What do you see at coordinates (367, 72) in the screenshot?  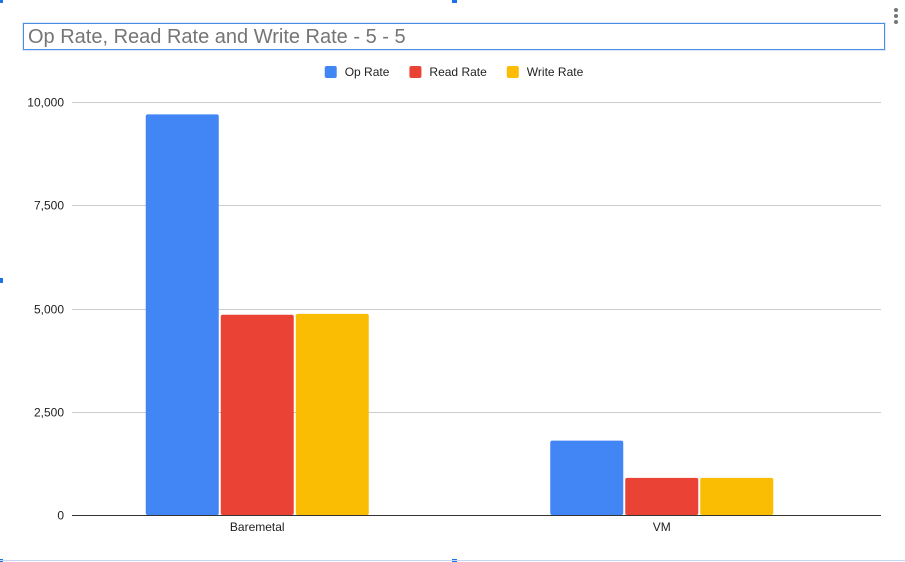 I see `legend-label: Op Rate` at bounding box center [367, 72].